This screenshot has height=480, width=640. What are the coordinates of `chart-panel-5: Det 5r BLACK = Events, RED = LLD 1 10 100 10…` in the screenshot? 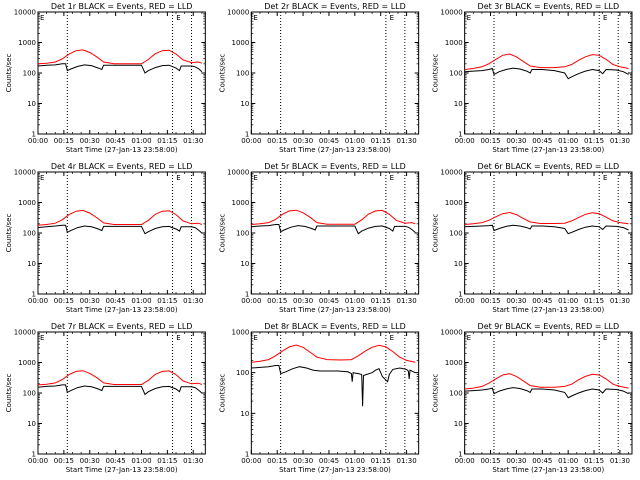 It's located at (319, 238).